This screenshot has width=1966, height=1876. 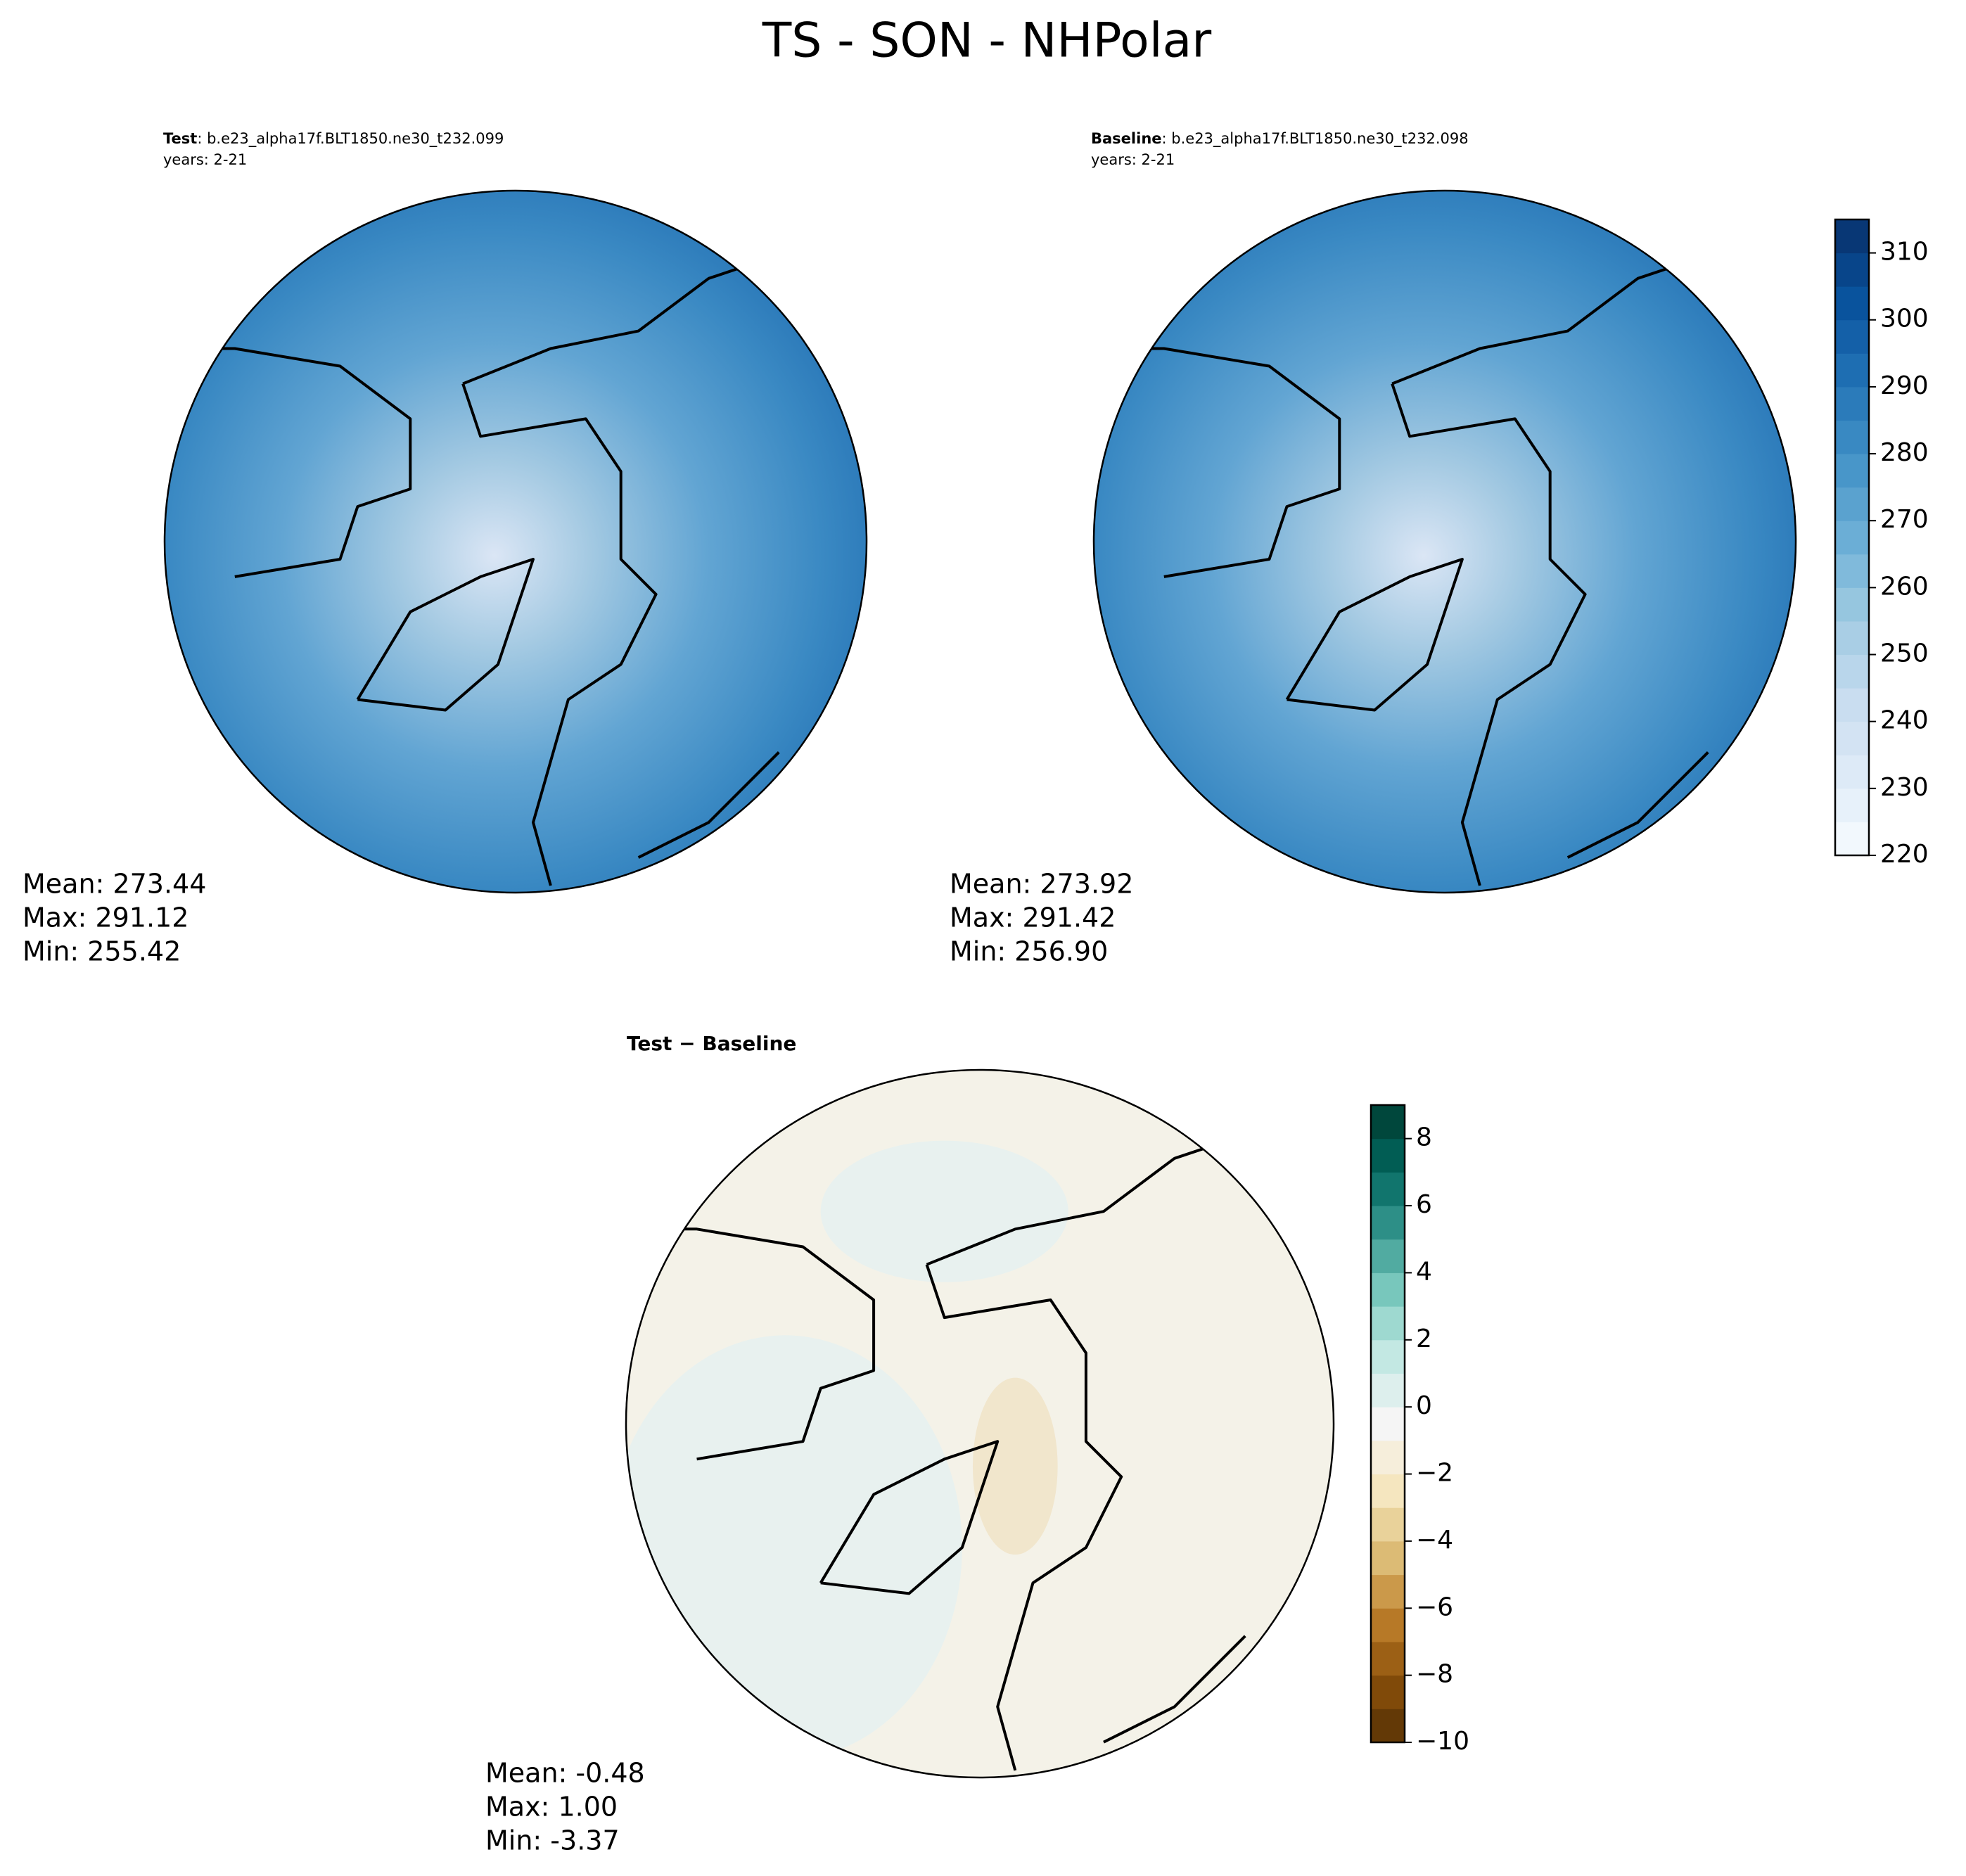 What do you see at coordinates (1434, 1607) in the screenshot?
I see `colorbar-tick-label: −6` at bounding box center [1434, 1607].